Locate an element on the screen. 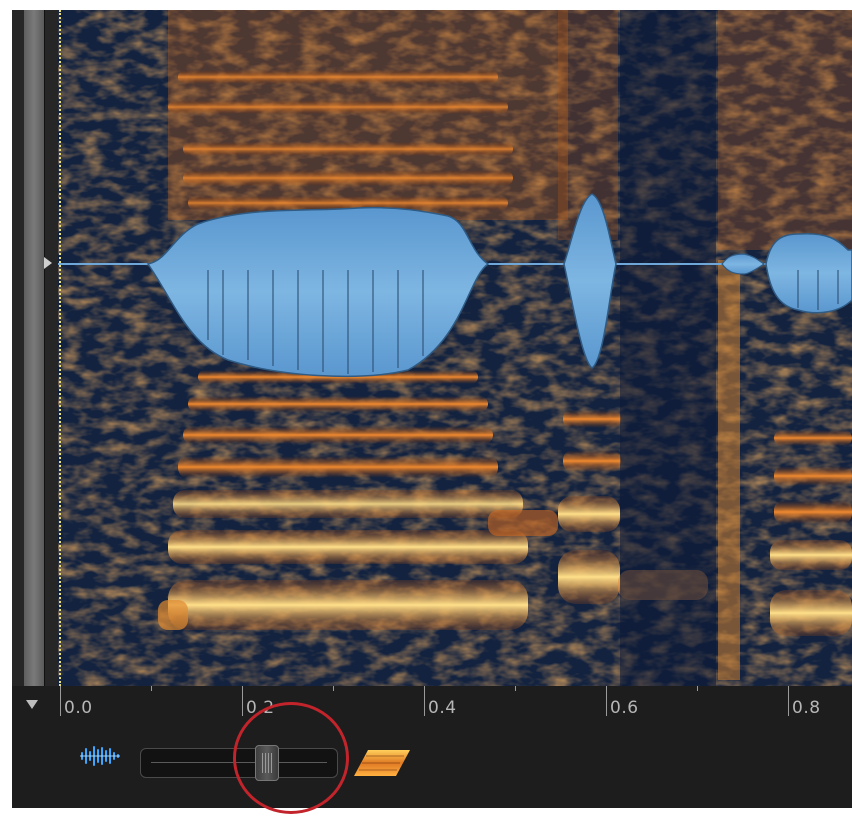 Image resolution: width=852 pixels, height=819 pixels. axis-label: 0.0 is located at coordinates (78, 708).